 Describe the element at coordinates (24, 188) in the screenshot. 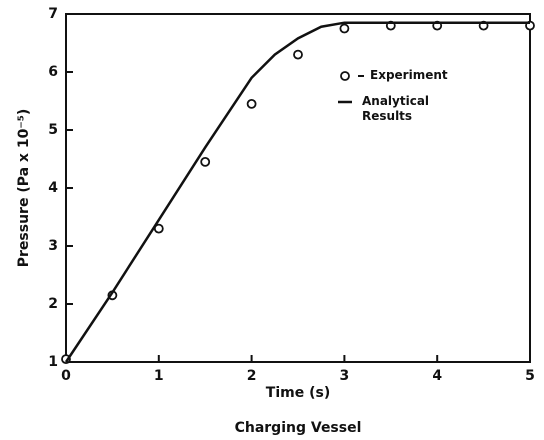

I see `y-axis-label: Pressure (Pa x 10⁻⁵)` at that location.